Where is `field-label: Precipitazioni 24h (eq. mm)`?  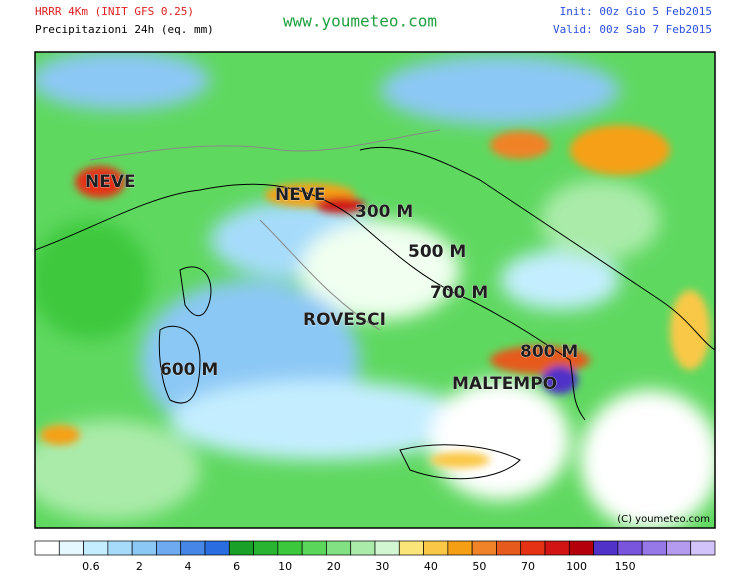 field-label: Precipitazioni 24h (eq. mm) is located at coordinates (124, 29).